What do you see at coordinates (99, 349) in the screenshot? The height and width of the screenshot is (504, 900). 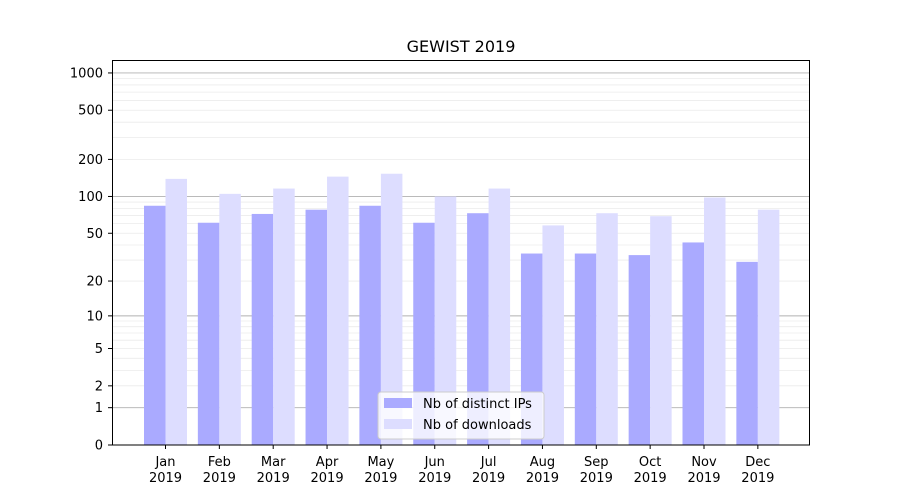 I see `y-tick-label: 5` at bounding box center [99, 349].